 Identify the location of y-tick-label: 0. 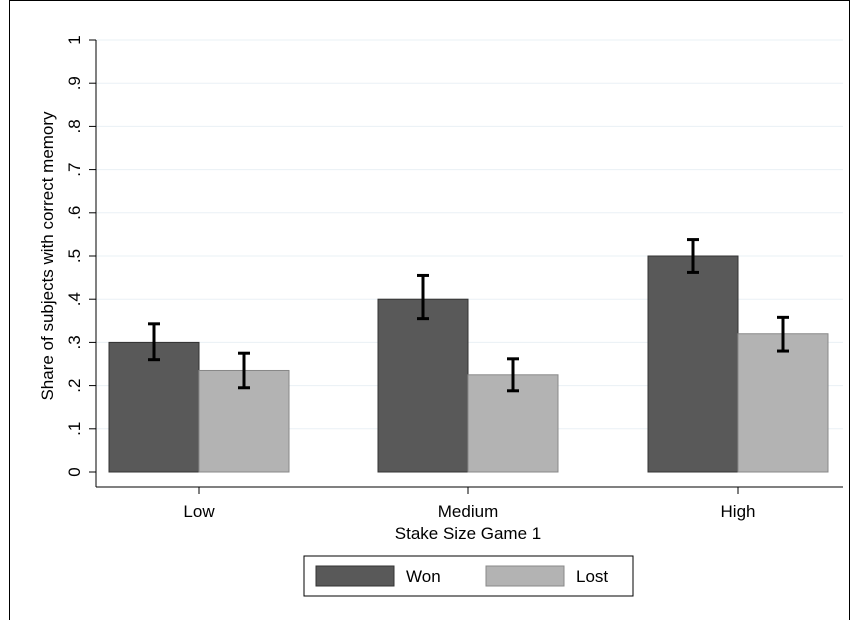
(74, 471).